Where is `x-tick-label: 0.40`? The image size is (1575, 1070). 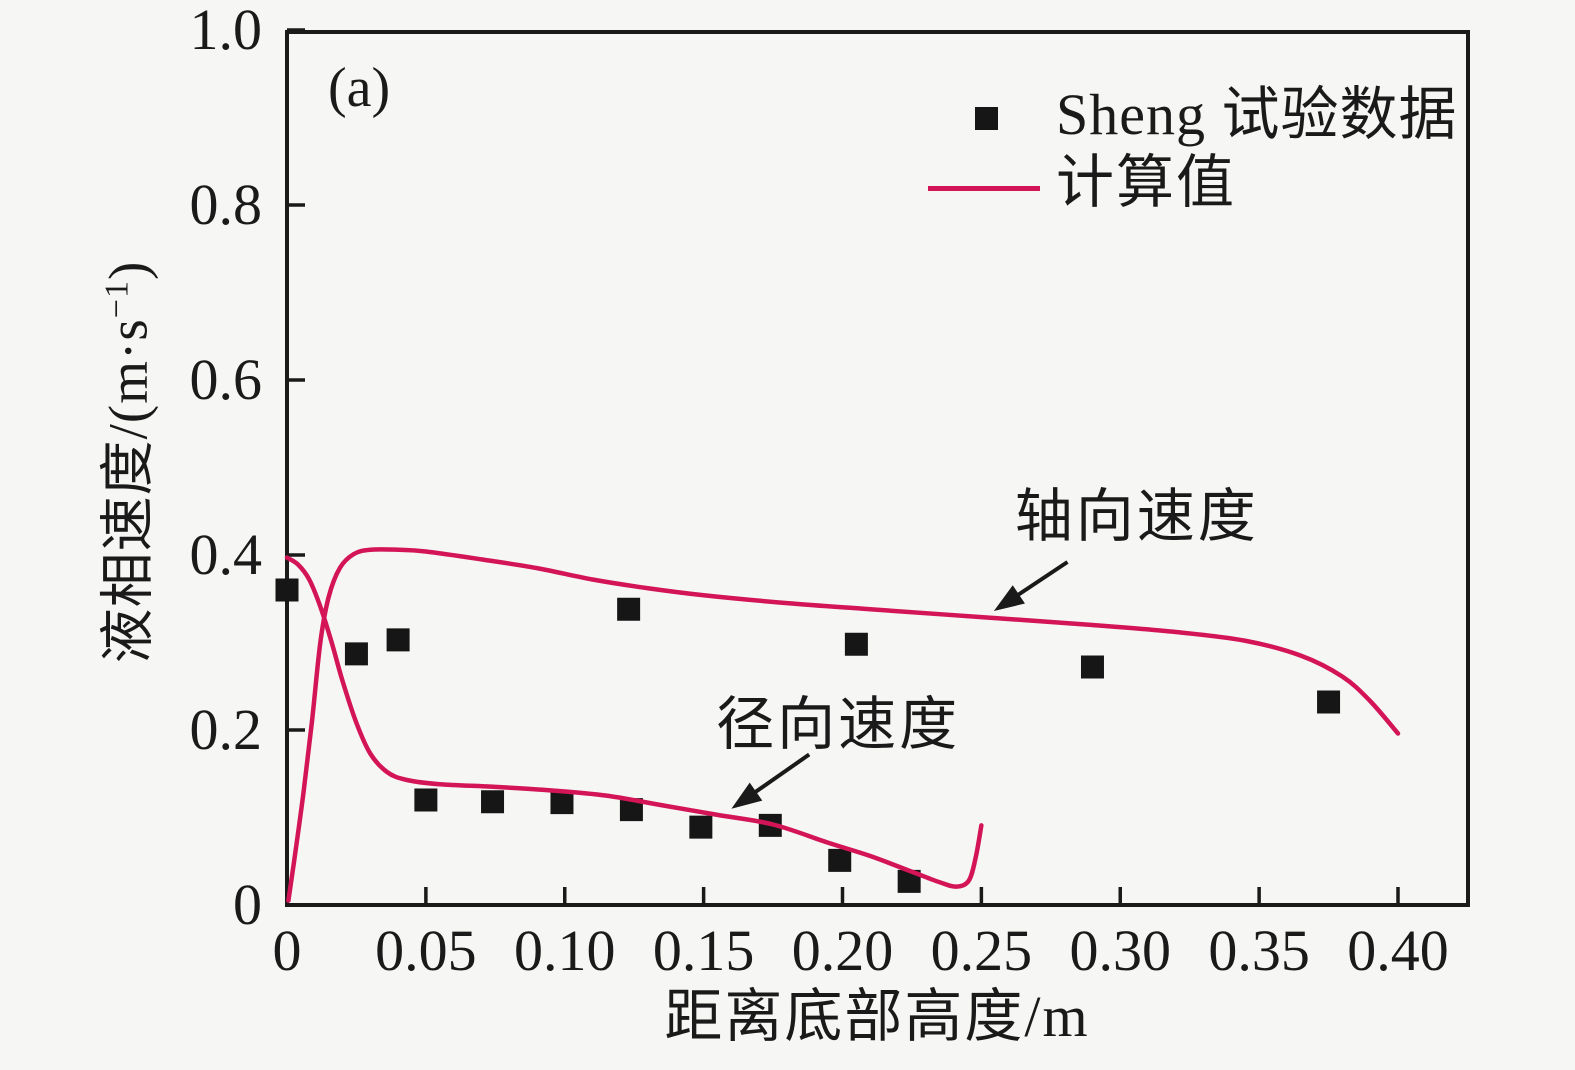 x-tick-label: 0.40 is located at coordinates (1398, 950).